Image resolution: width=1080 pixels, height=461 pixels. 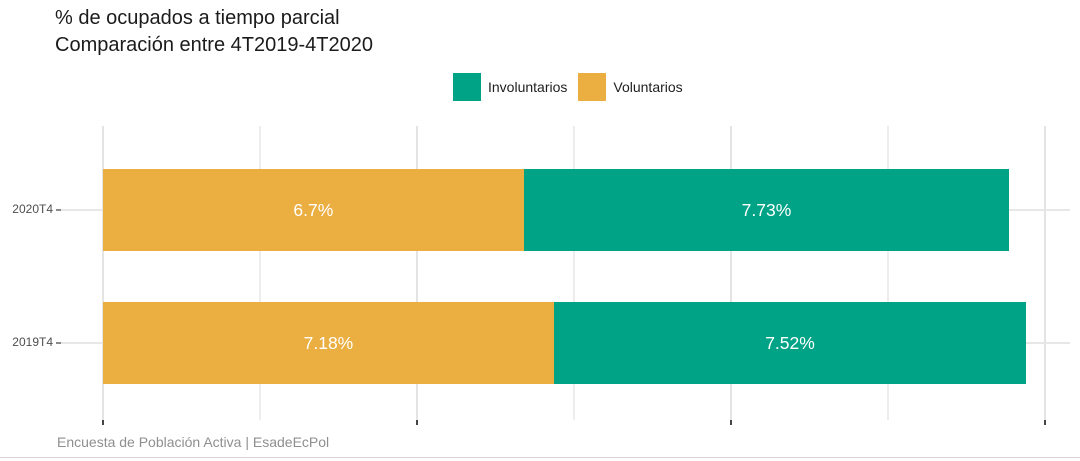 What do you see at coordinates (214, 45) in the screenshot?
I see `chart-subtitle: Comparación entre 4T2019-4T2020` at bounding box center [214, 45].